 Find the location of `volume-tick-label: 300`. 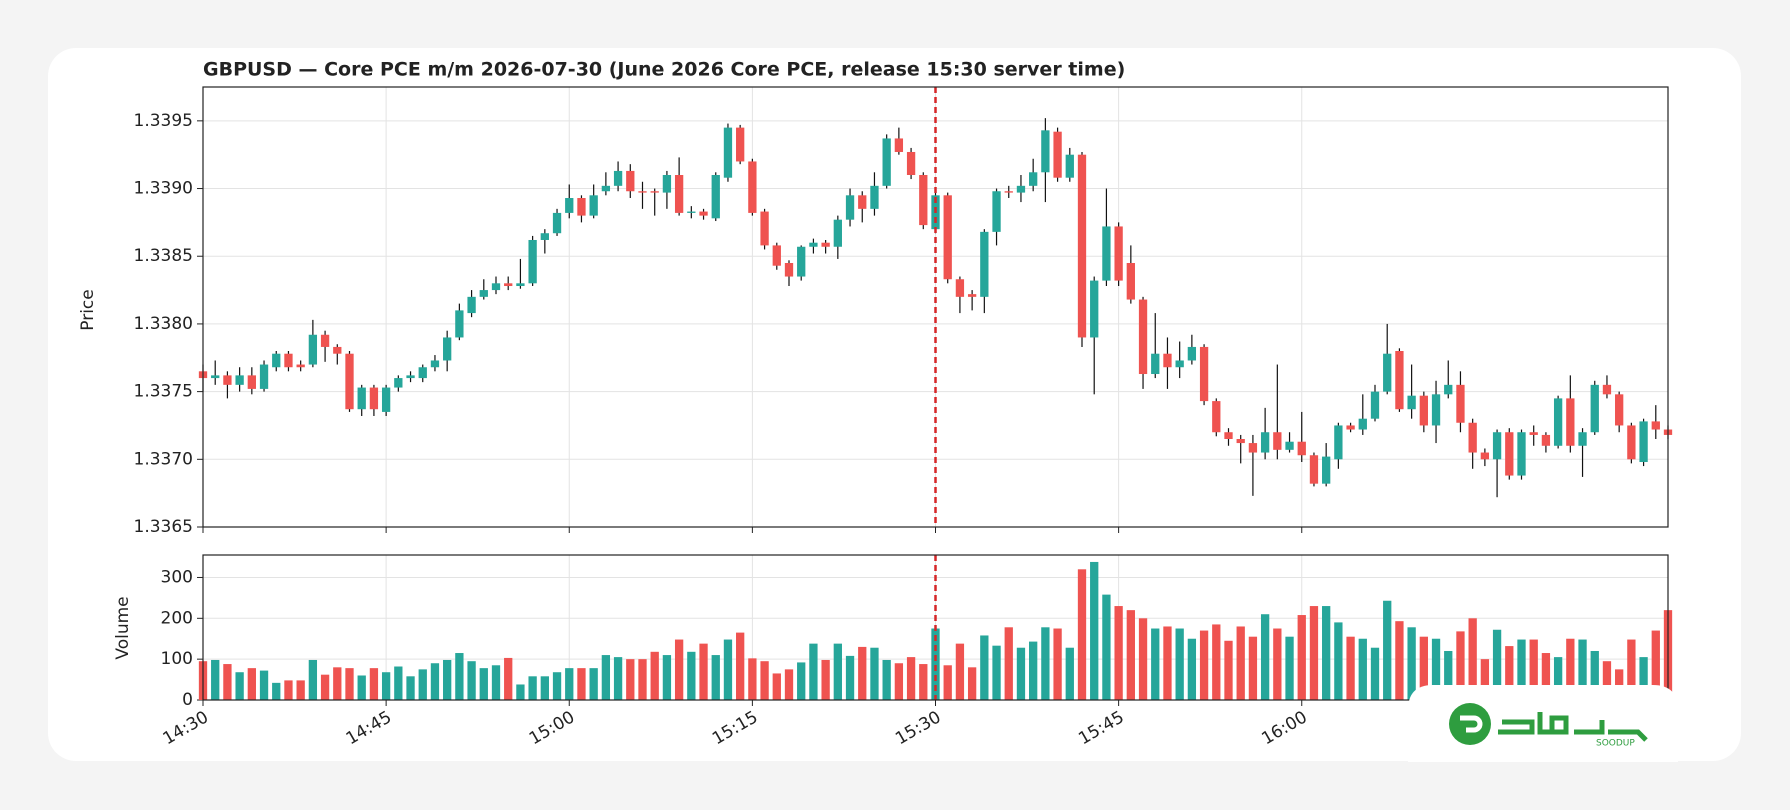

volume-tick-label: 300 is located at coordinates (177, 577).